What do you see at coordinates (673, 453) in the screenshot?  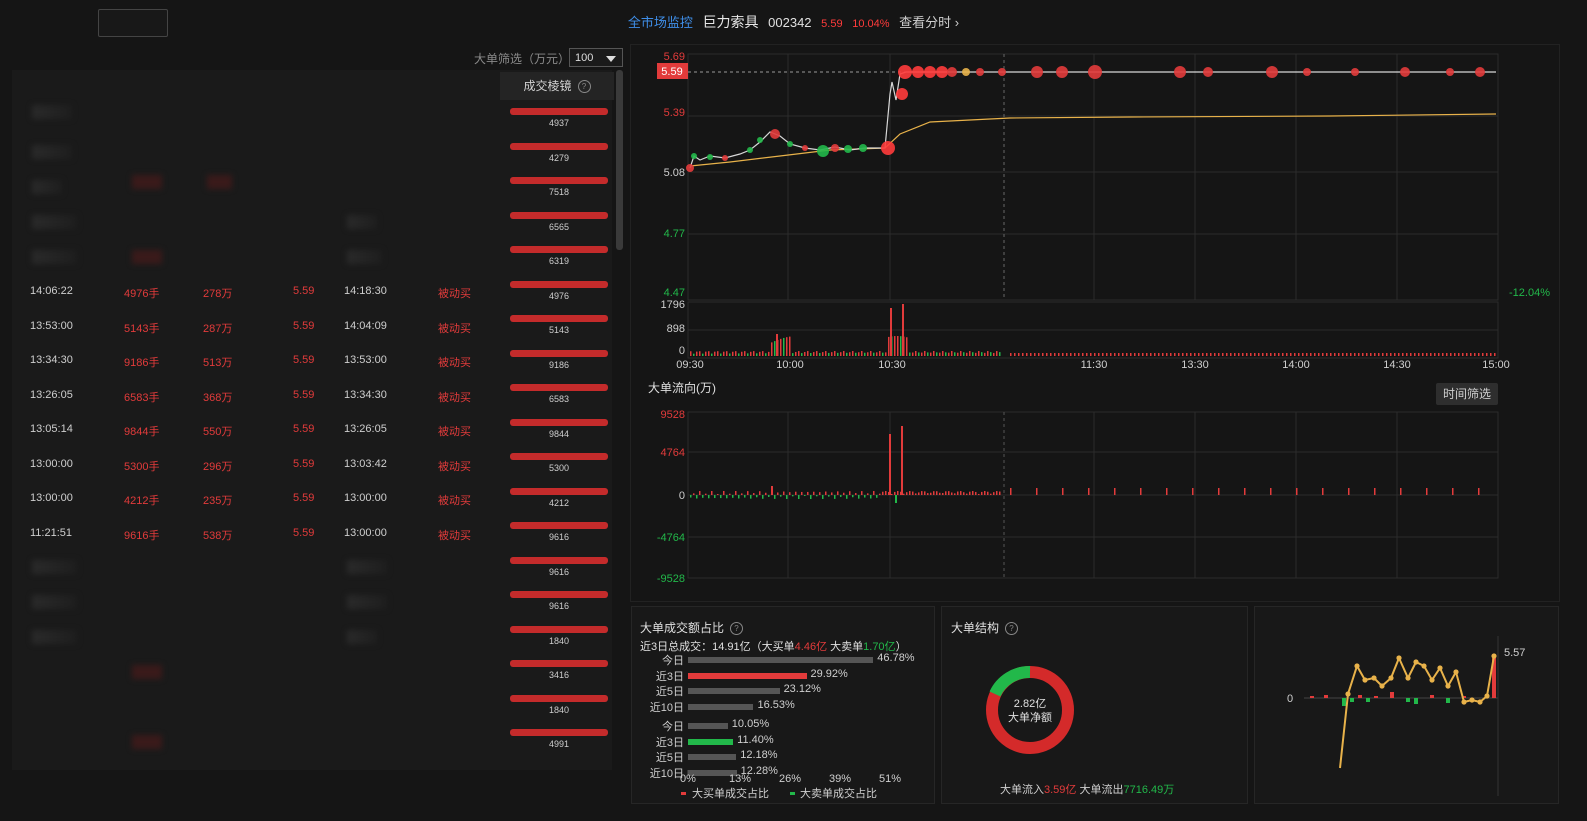 I see `flow-tick: 4764` at bounding box center [673, 453].